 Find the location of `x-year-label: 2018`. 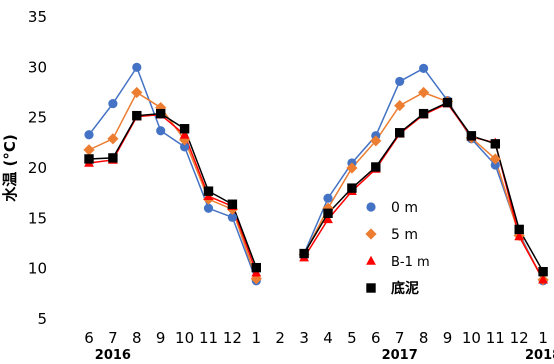

x-year-label: 2018 is located at coordinates (539, 355).